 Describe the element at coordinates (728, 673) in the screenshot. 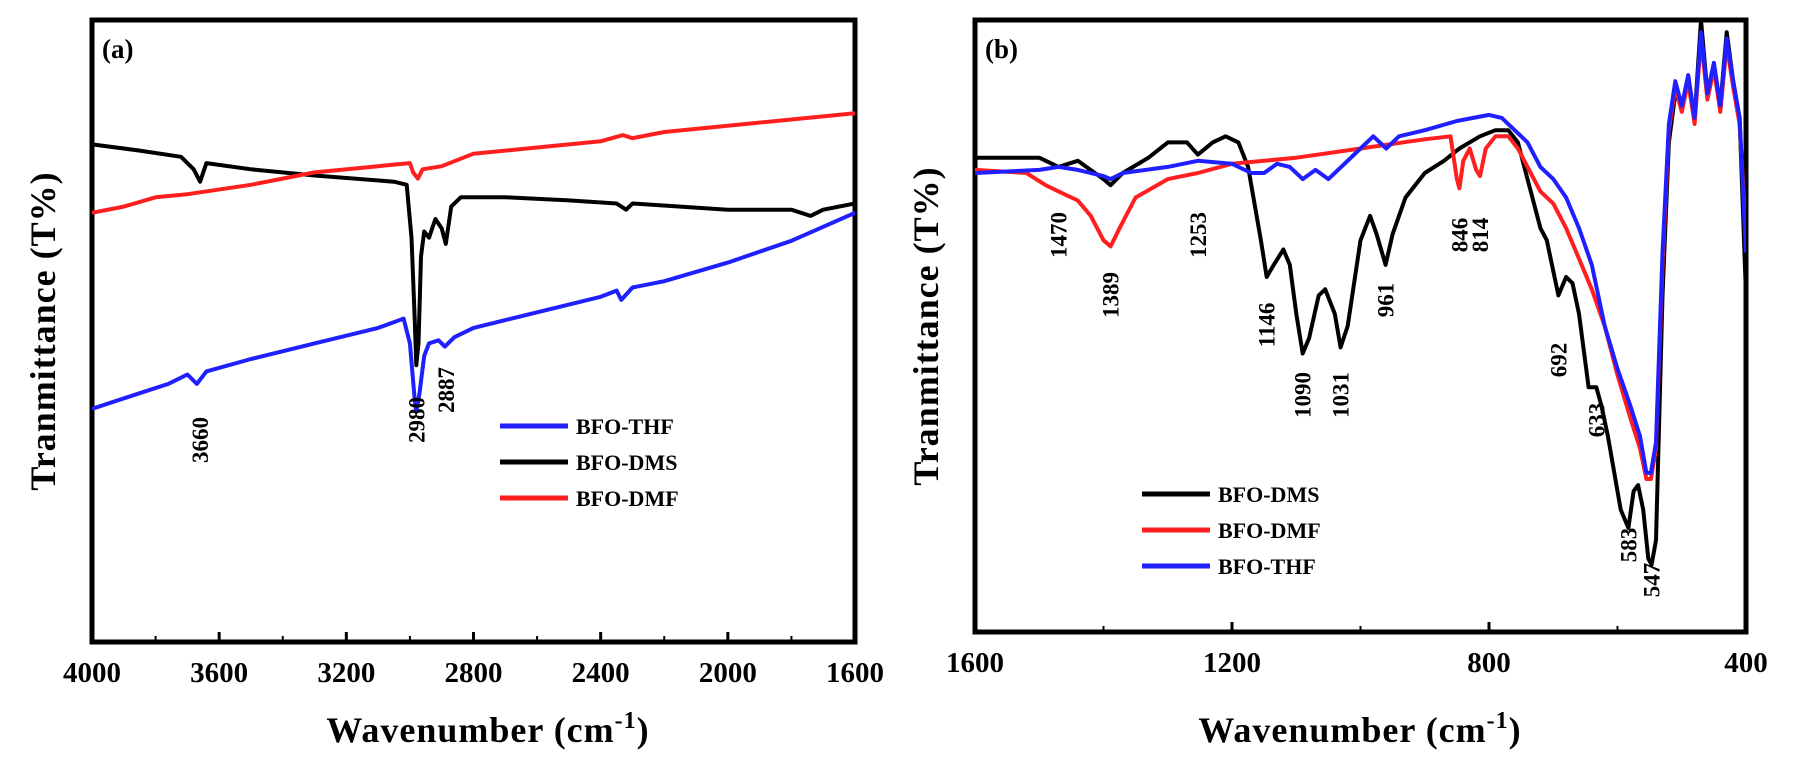

I see `x-tick-label-a: 2000` at that location.